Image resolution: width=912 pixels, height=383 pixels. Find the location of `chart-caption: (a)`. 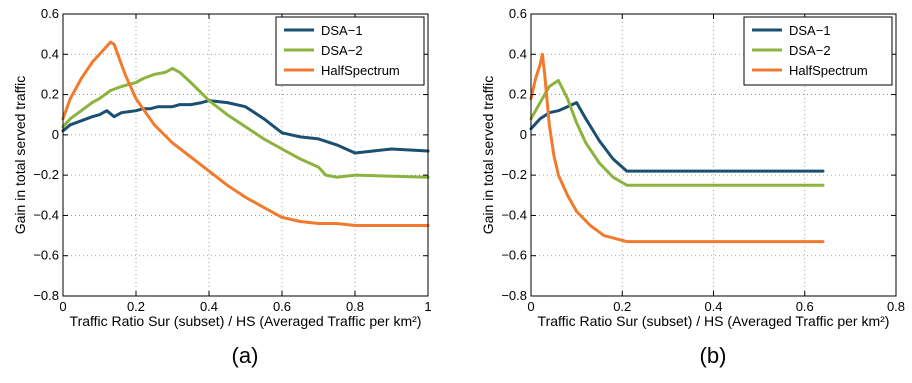

chart-caption: (a) is located at coordinates (245, 355).